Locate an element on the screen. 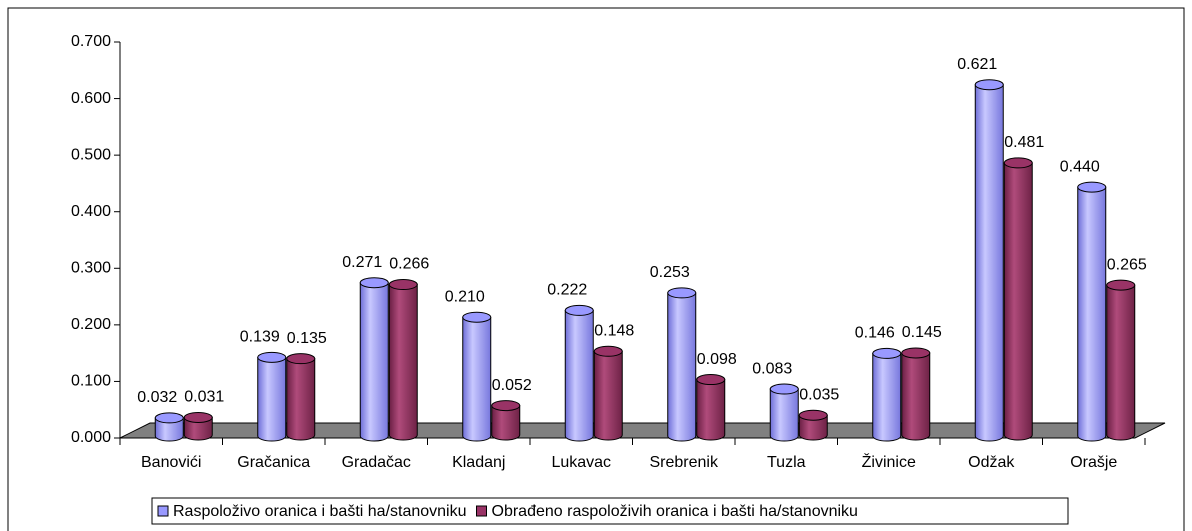 Image resolution: width=1192 pixels, height=531 pixels. value-label: 0.265 is located at coordinates (1127, 264).